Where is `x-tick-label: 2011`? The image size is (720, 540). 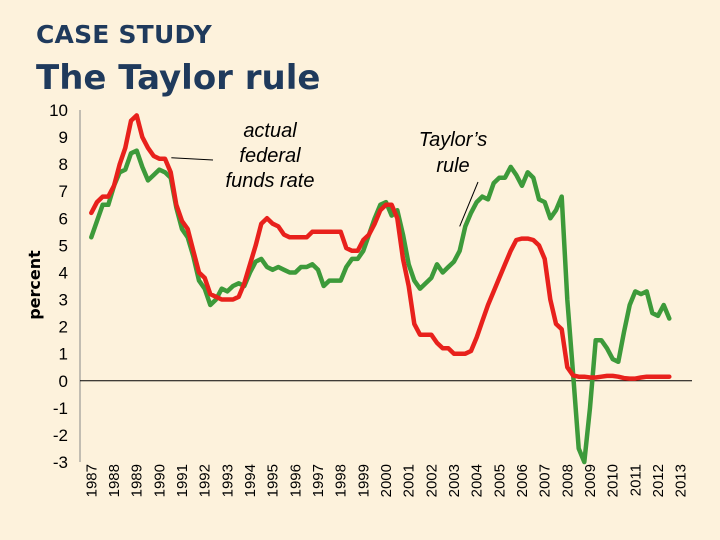
x-tick-label: 2011 is located at coordinates (635, 480).